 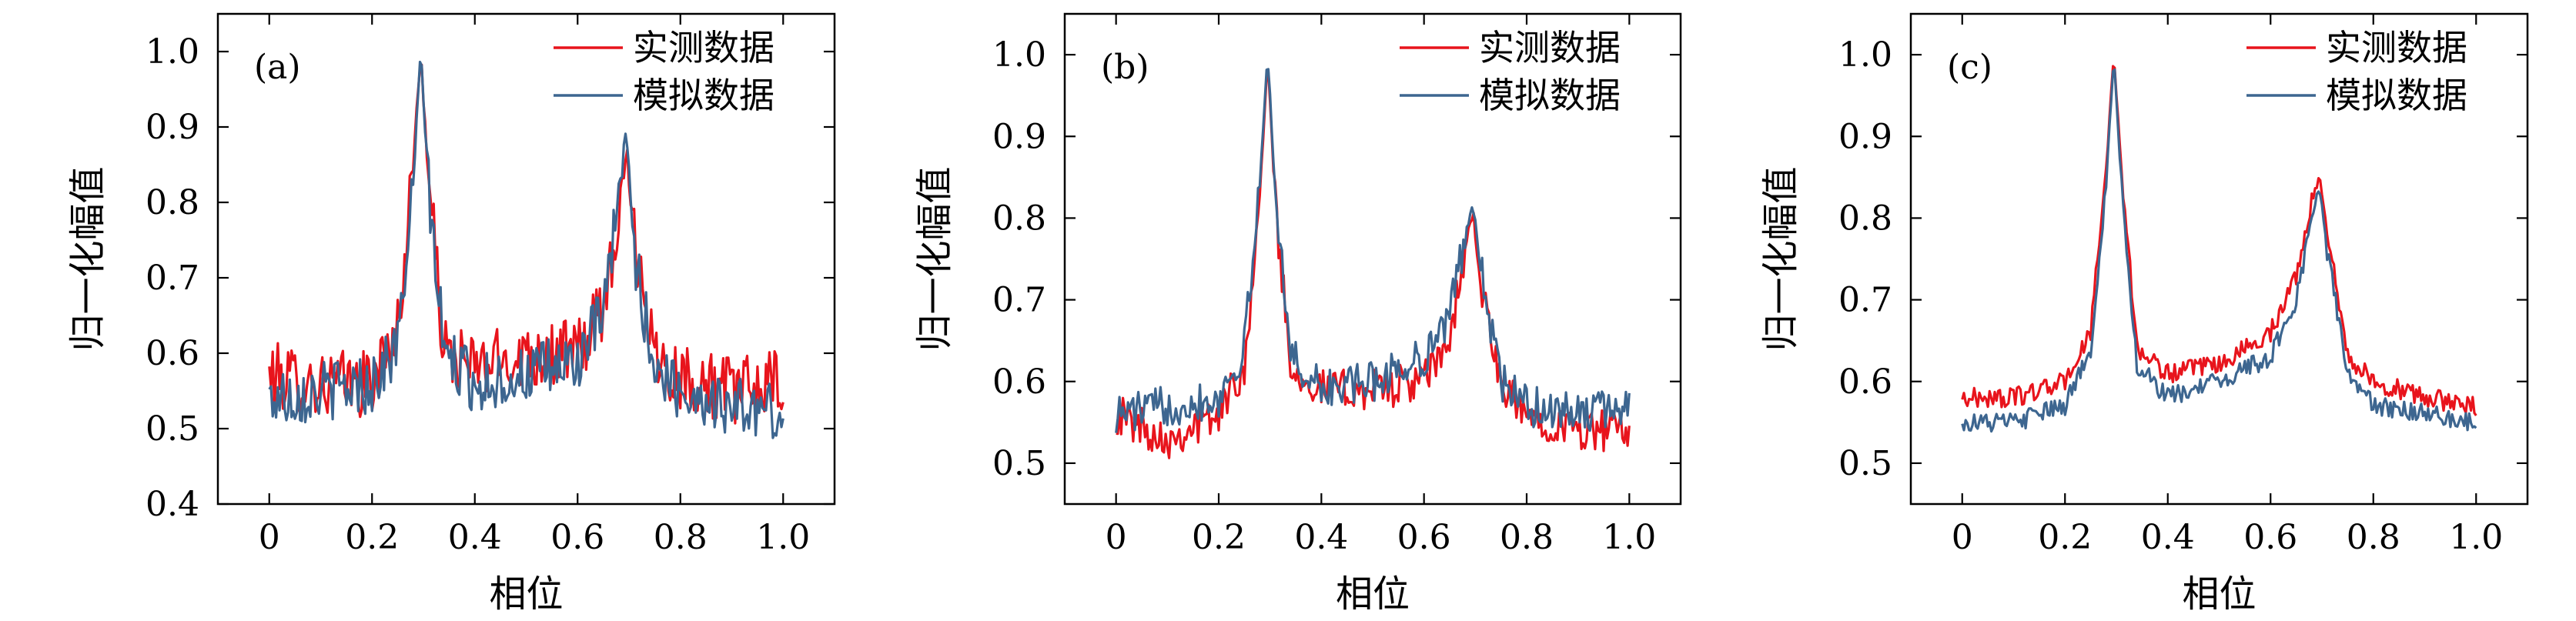 I want to click on panel-label: (a), so click(x=278, y=67).